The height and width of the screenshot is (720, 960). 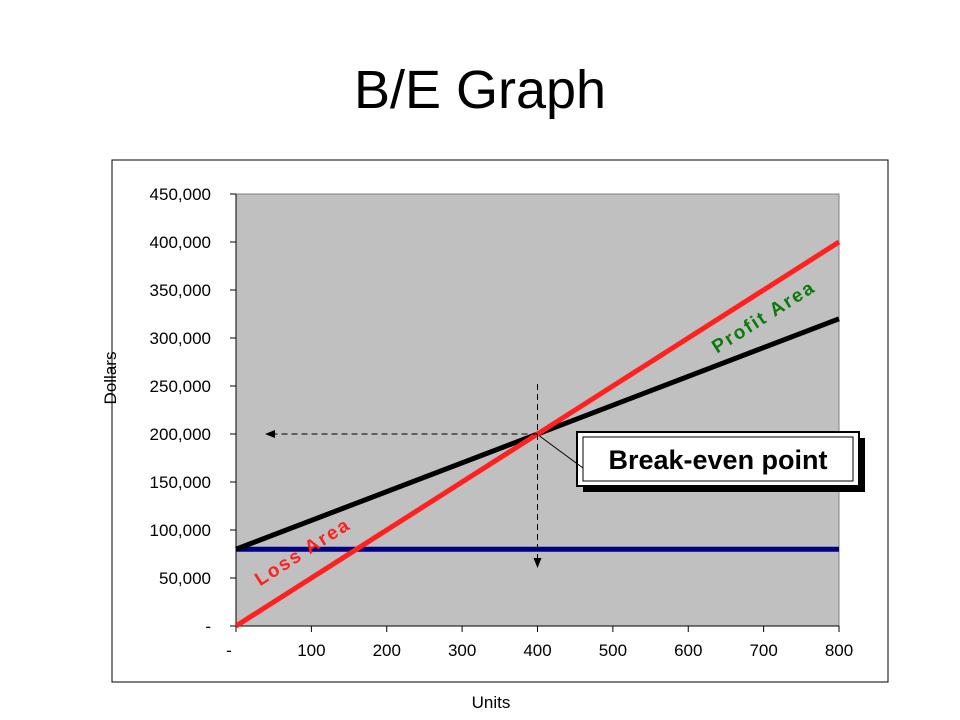 What do you see at coordinates (180, 290) in the screenshot?
I see `y-tick-label: 350,000` at bounding box center [180, 290].